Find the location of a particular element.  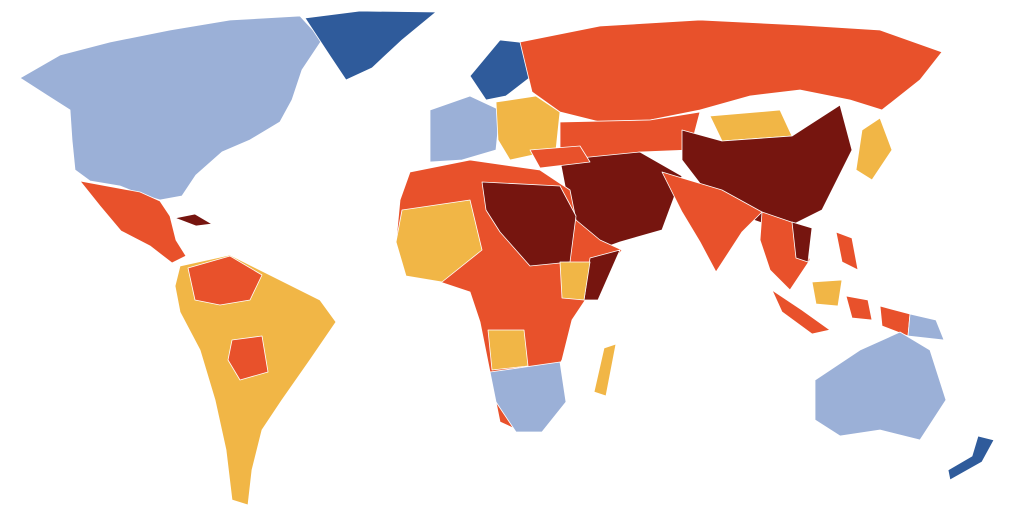

australia is located at coordinates (880, 386).